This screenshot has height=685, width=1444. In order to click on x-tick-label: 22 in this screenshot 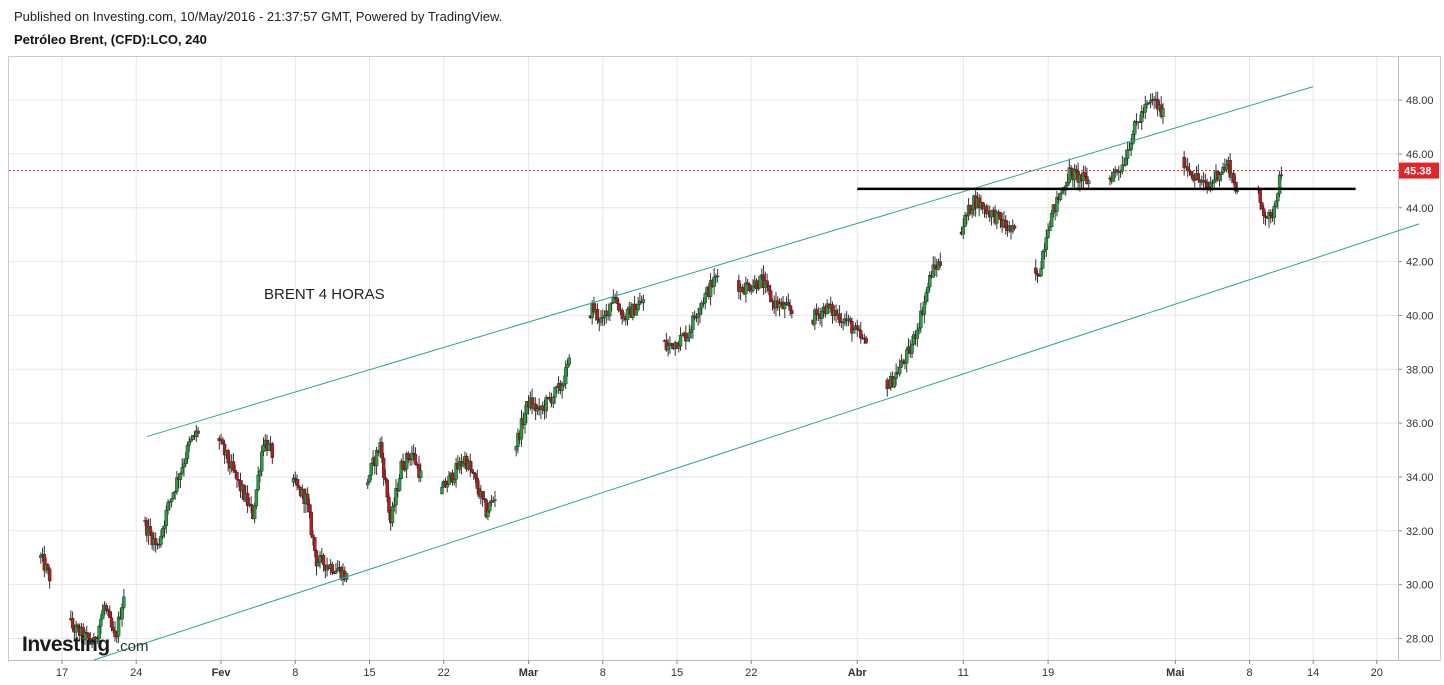, I will do `click(444, 673)`.